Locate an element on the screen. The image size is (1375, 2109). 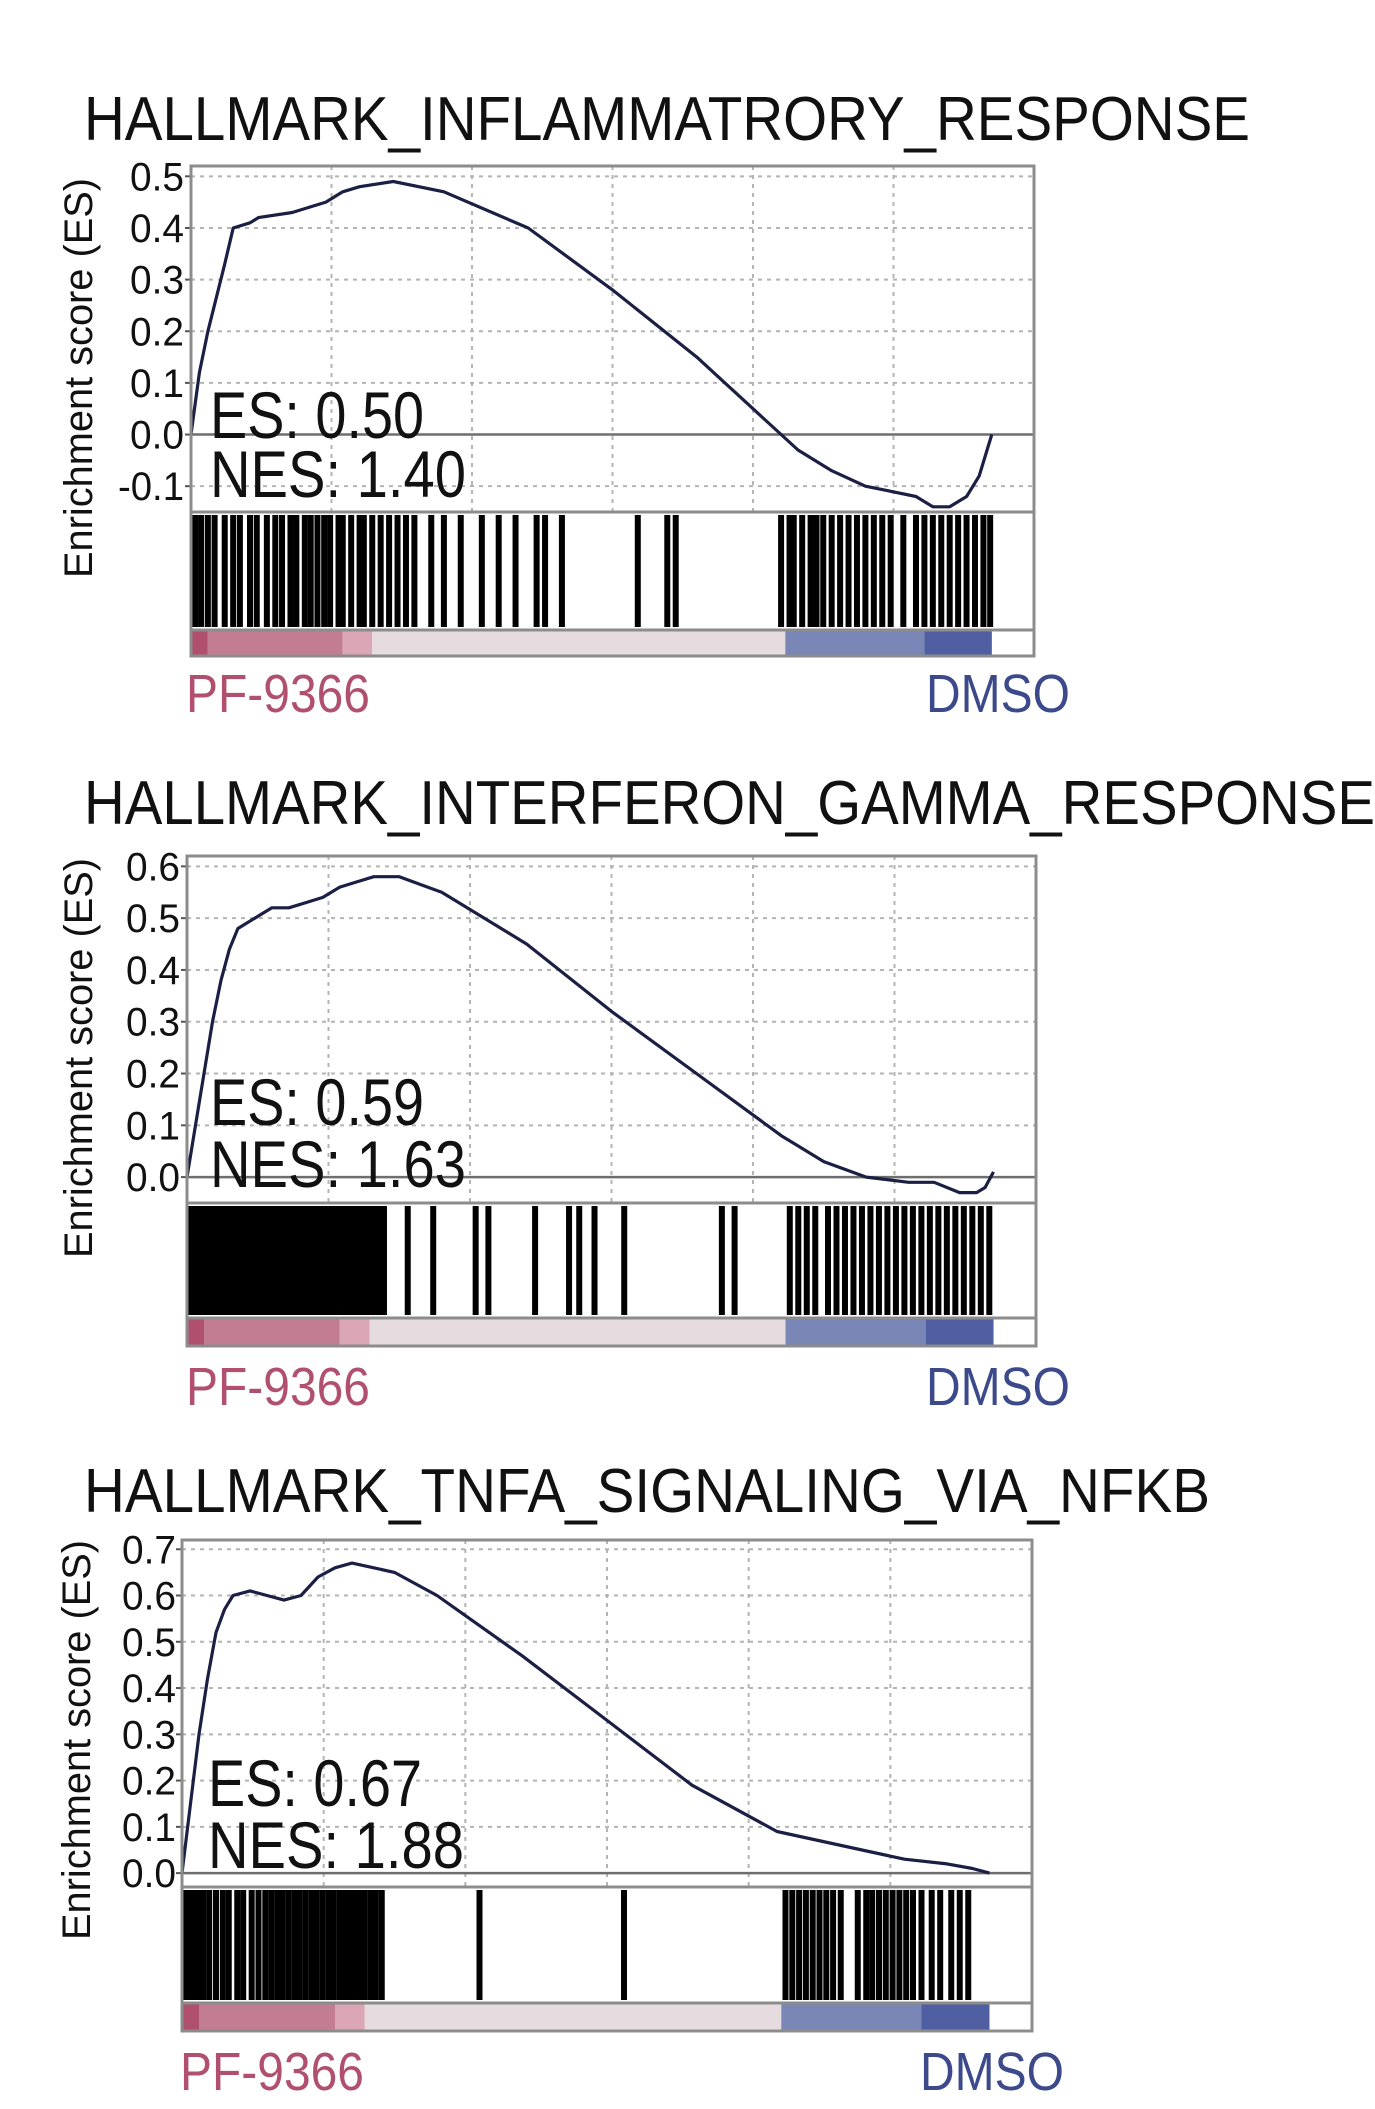
es-value-label: ES: 0.67 is located at coordinates (315, 1783).